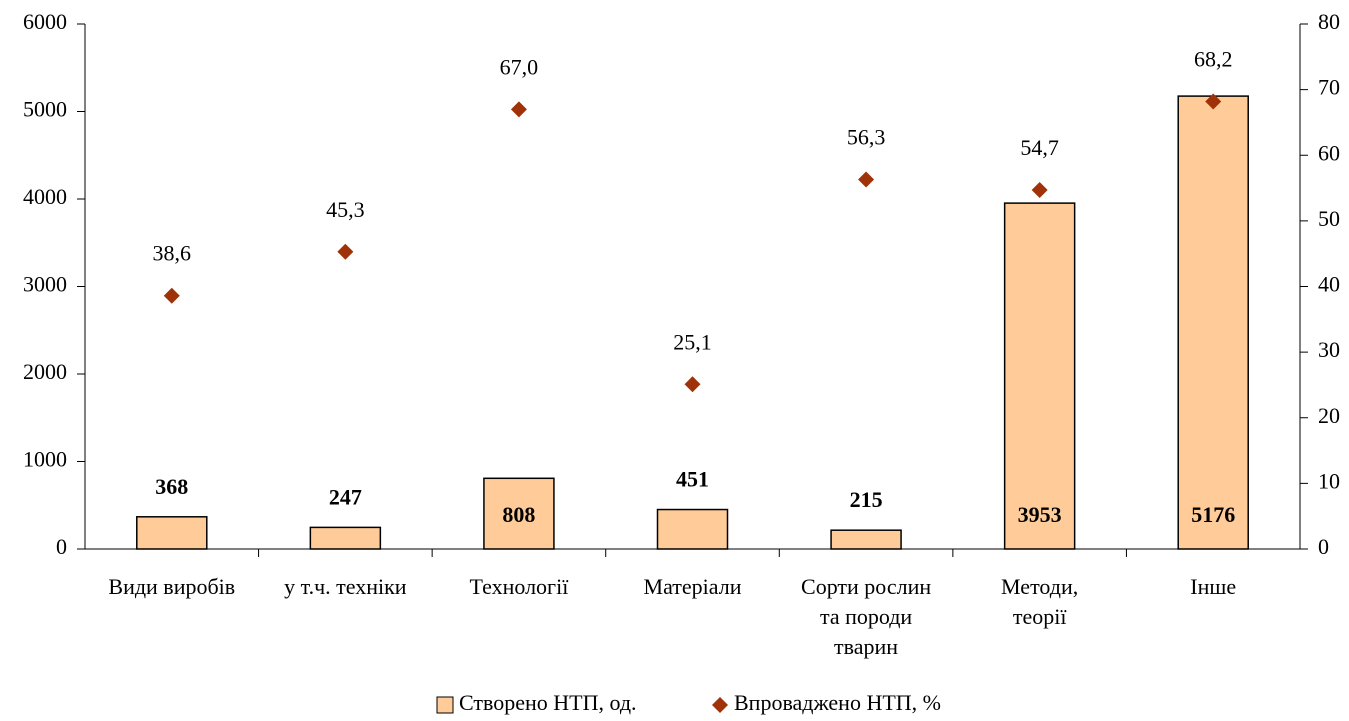 The height and width of the screenshot is (721, 1349). What do you see at coordinates (1329, 349) in the screenshot?
I see `y2-tick-label: 30` at bounding box center [1329, 349].